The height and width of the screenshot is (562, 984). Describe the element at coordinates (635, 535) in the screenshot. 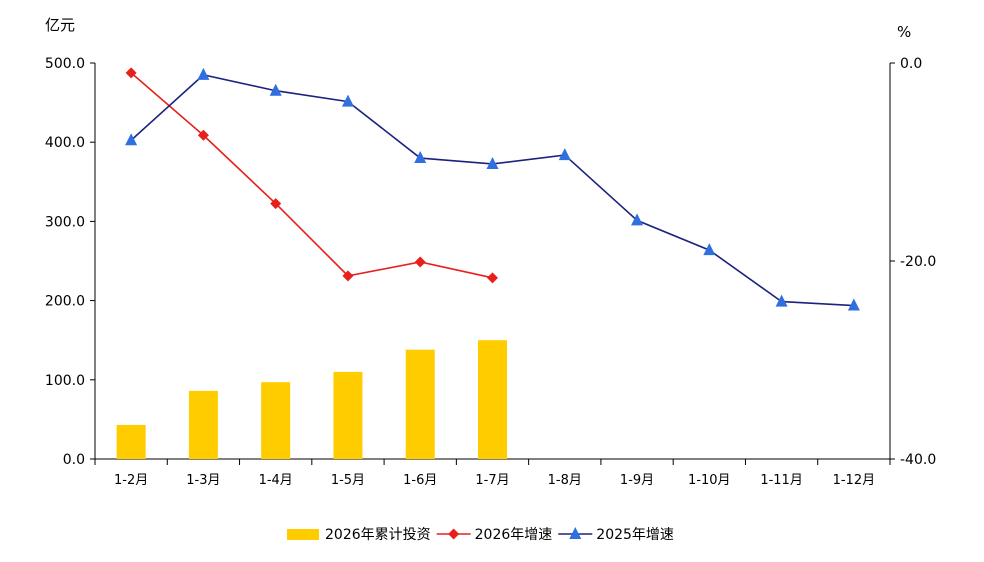

I see `legend-label: 2025年增速` at that location.